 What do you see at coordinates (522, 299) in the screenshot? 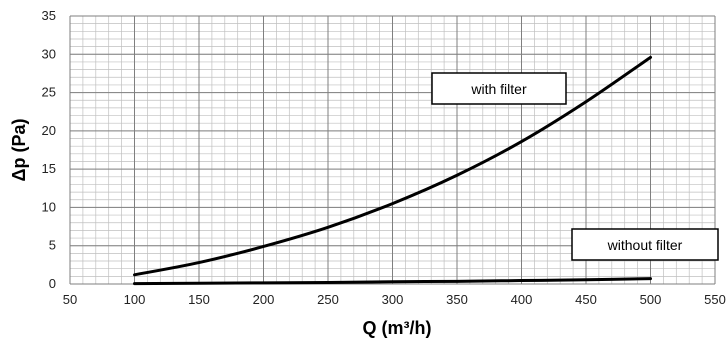
I see `x-tick-label: 400` at bounding box center [522, 299].